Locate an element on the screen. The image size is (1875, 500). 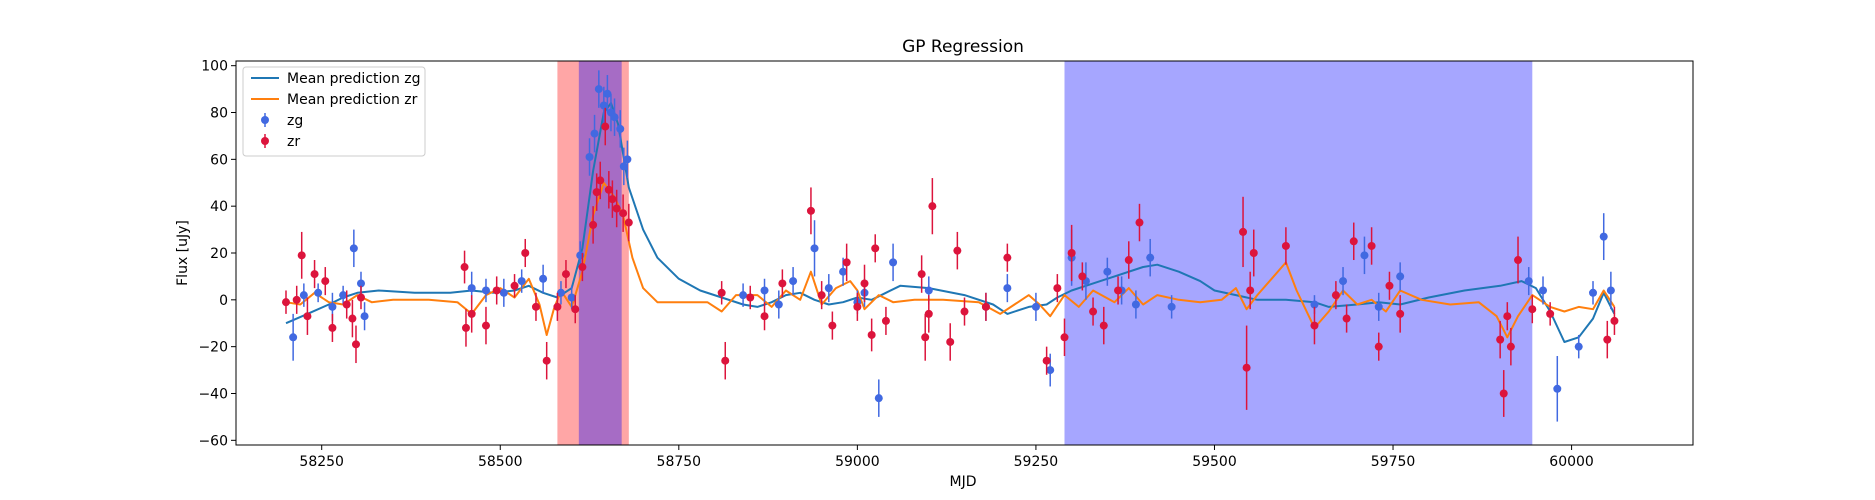
y-tick-label: −20 is located at coordinates (213, 348).